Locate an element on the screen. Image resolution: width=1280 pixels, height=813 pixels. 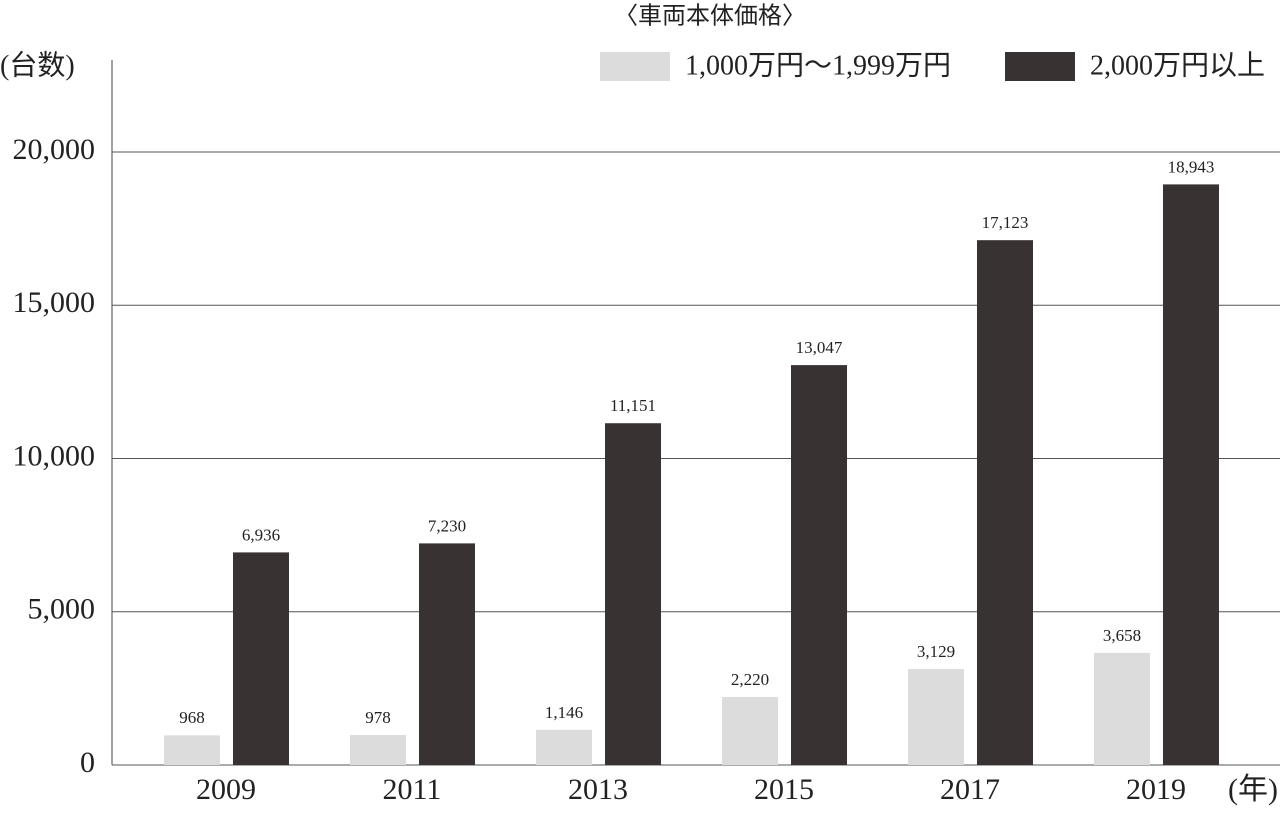
data-label: 17,123 is located at coordinates (1005, 222).